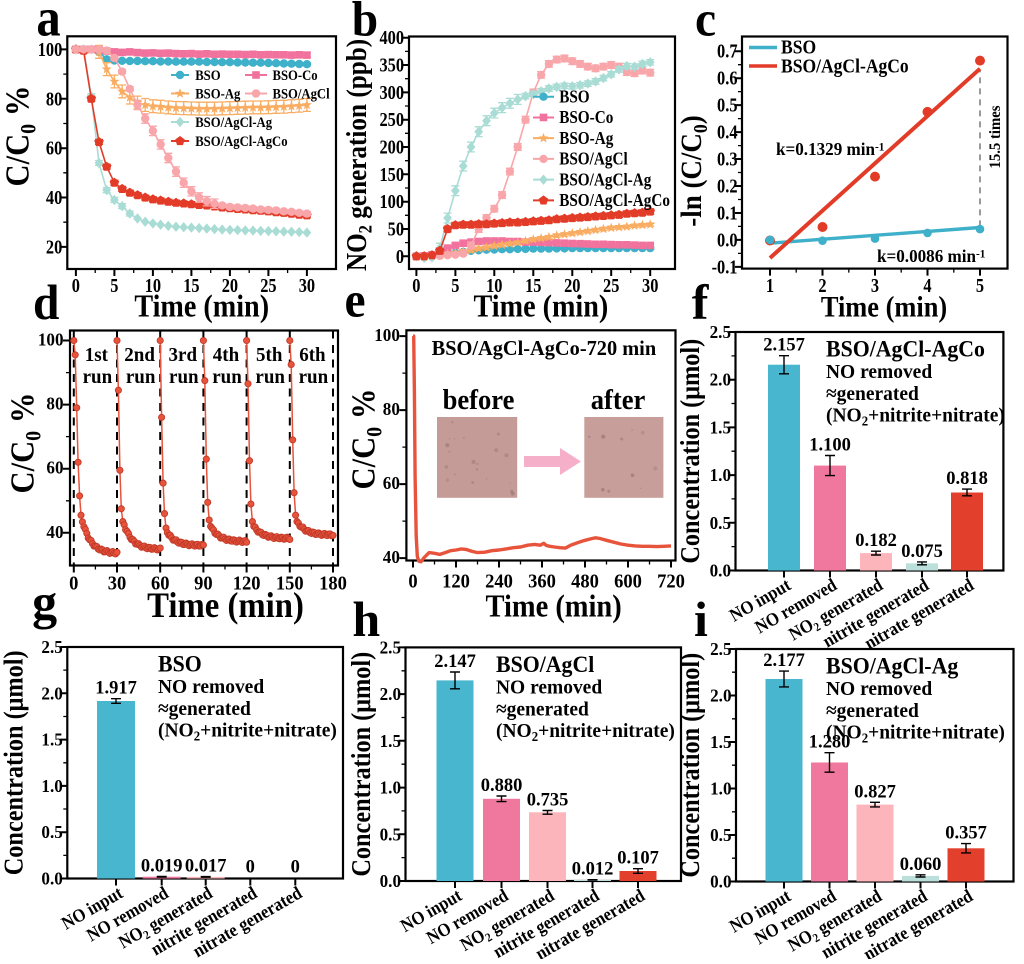  Describe the element at coordinates (391, 65) in the screenshot. I see `svg-text: 350` at that location.